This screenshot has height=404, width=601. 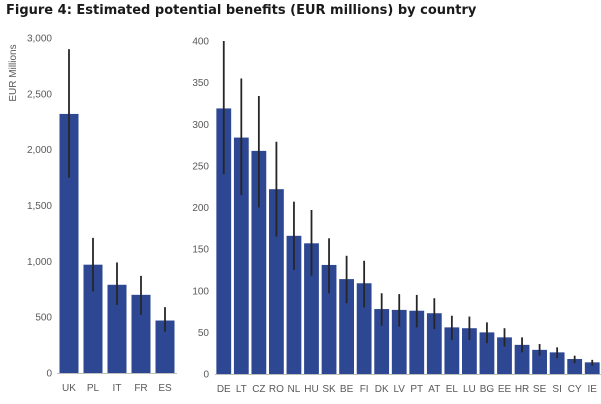 I want to click on x-tick-label: PL, so click(x=93, y=388).